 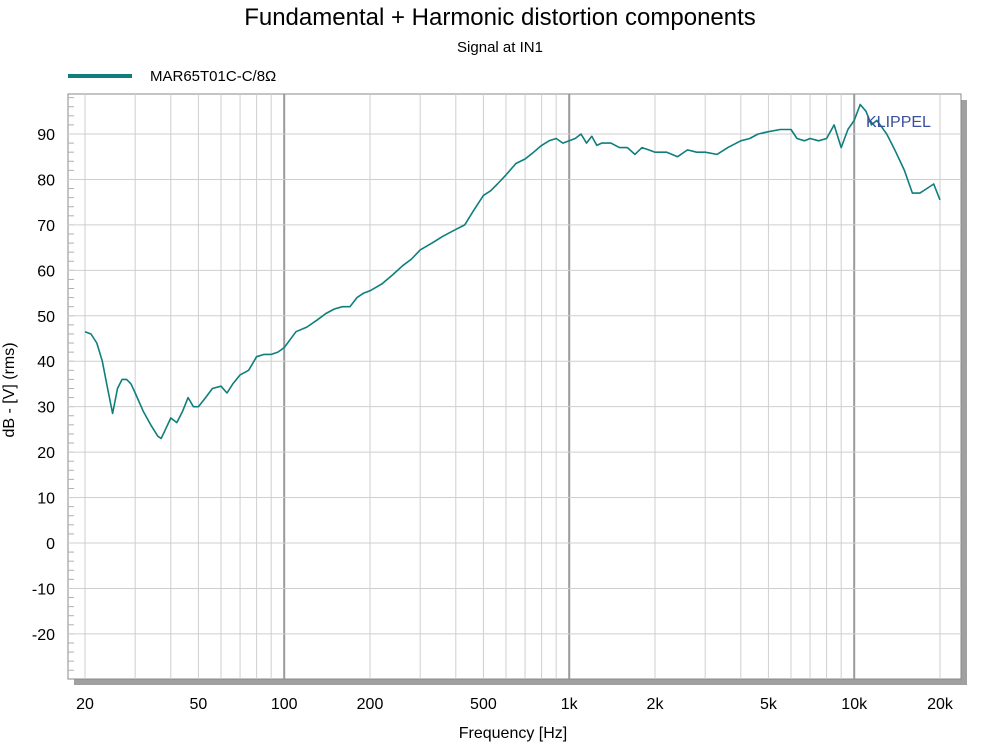 I want to click on x-tick-label: 20k, so click(x=940, y=704).